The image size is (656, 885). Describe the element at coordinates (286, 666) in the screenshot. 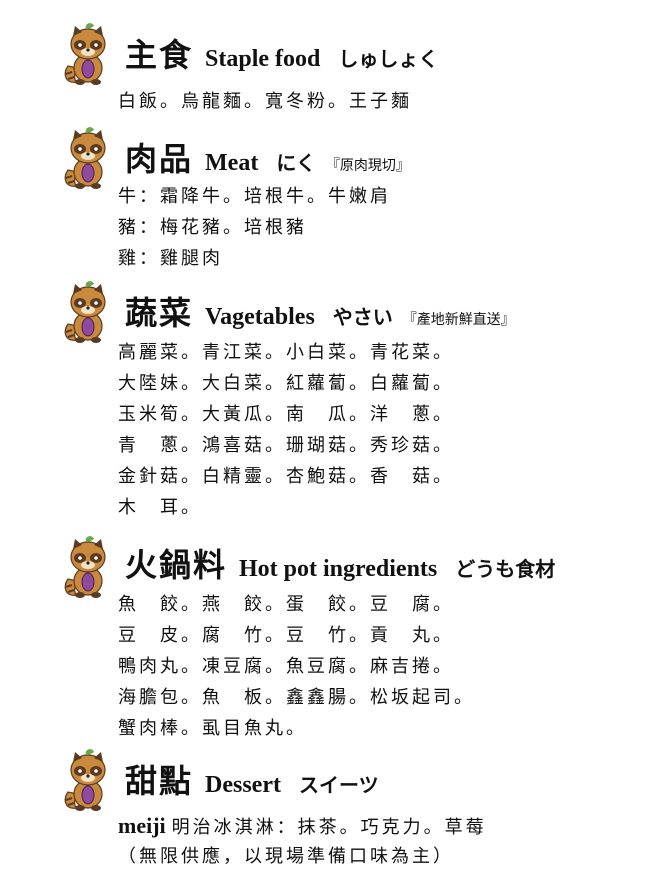

I see `menu-line: 鴨肉丸。凍豆腐。魚豆腐。麻吉捲。` at that location.